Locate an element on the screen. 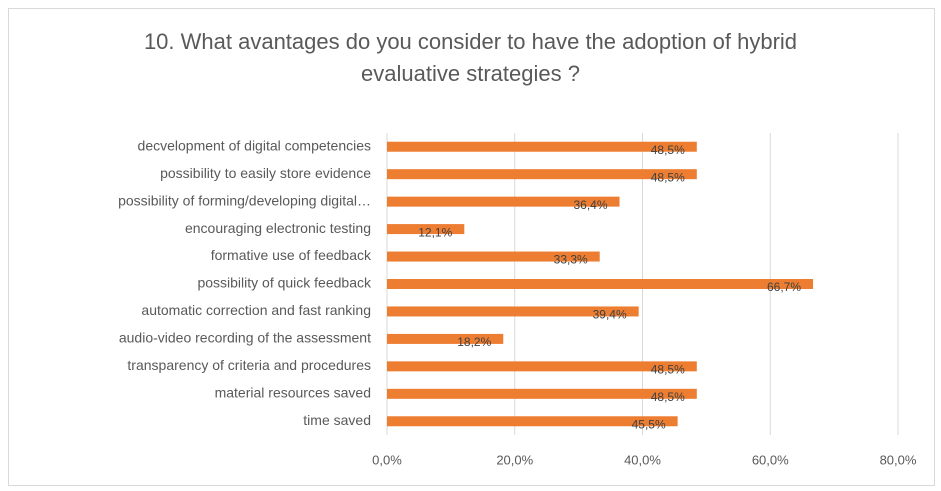 Image resolution: width=941 pixels, height=491 pixels. y-tick-label: decvelopment of digital competencies is located at coordinates (254, 145).